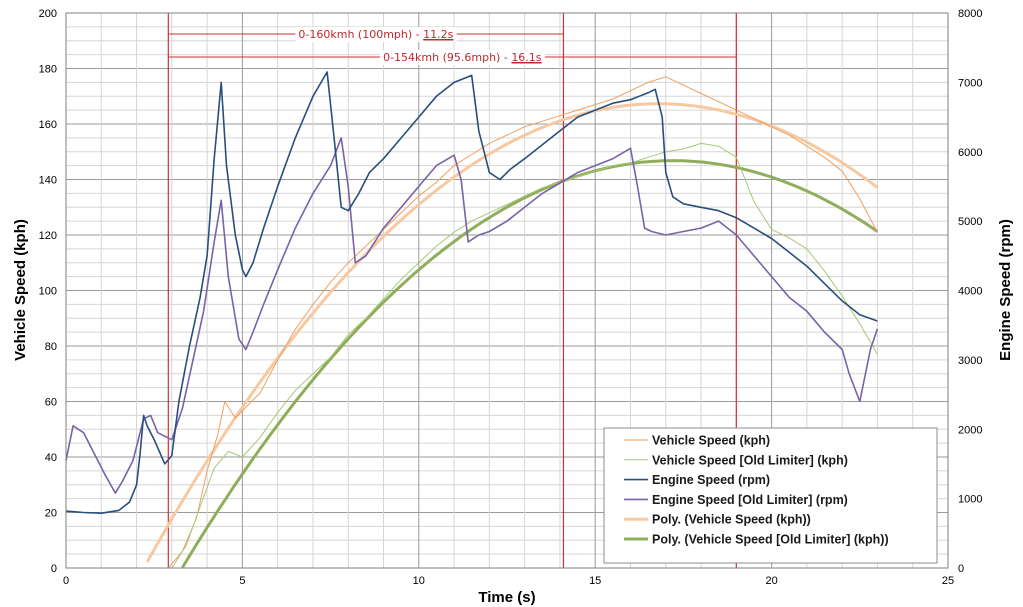 The height and width of the screenshot is (607, 1023). What do you see at coordinates (48, 181) in the screenshot?
I see `y-left-tick-label: 140` at bounding box center [48, 181].